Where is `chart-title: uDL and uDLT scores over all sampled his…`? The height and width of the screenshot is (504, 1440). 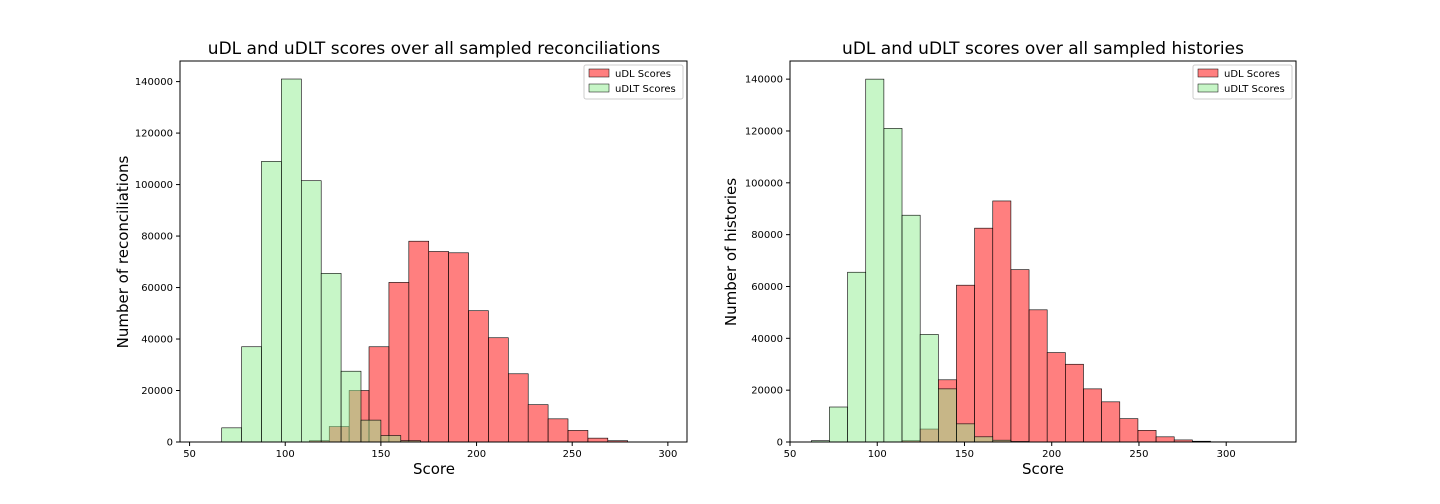 chart-title: uDL and uDLT scores over all sampled his… is located at coordinates (1043, 49).